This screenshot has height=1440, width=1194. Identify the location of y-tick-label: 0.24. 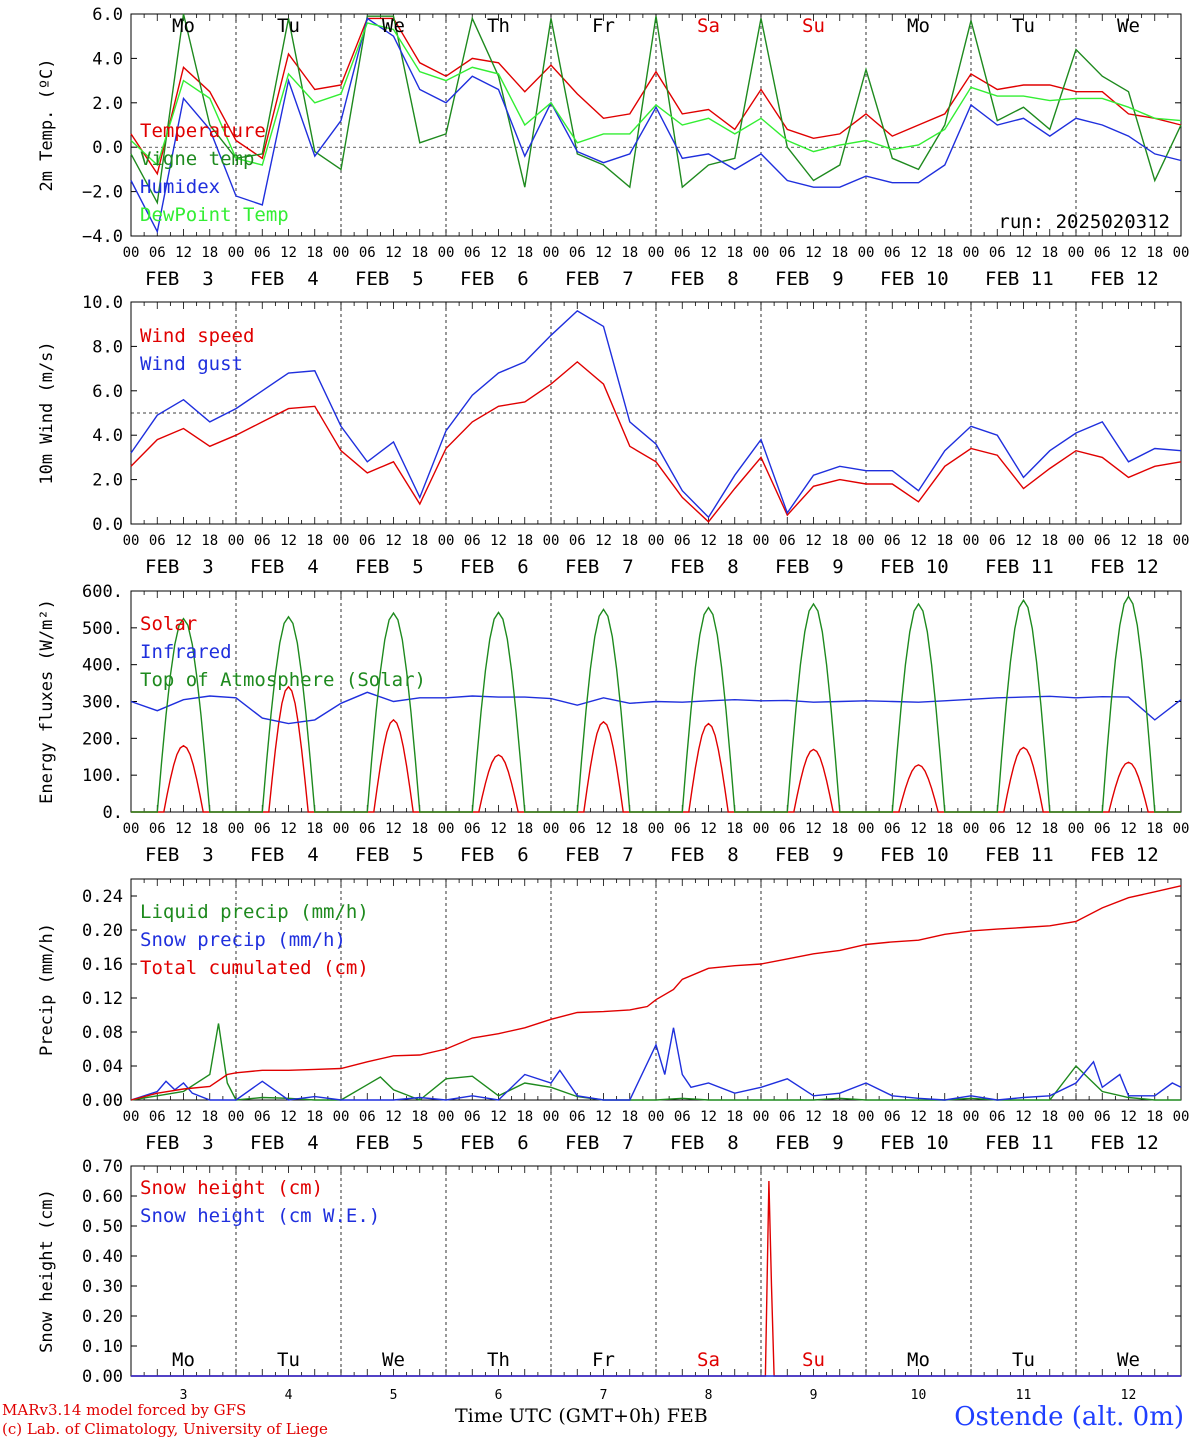
(102, 897).